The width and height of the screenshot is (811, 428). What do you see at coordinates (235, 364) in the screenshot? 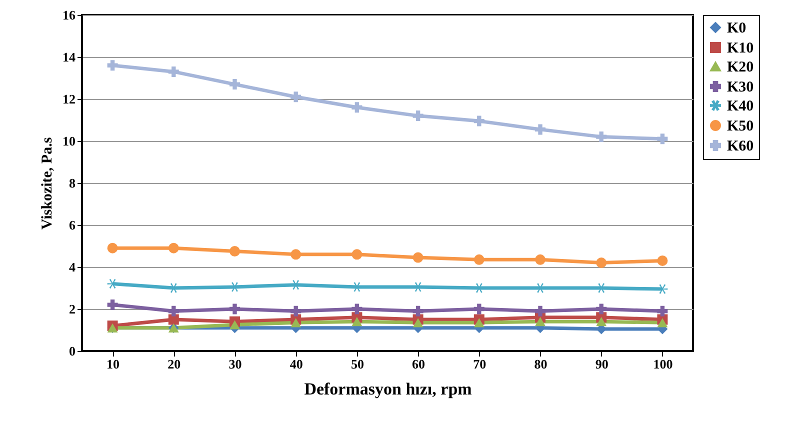
I see `x-tick-label: 30` at bounding box center [235, 364].